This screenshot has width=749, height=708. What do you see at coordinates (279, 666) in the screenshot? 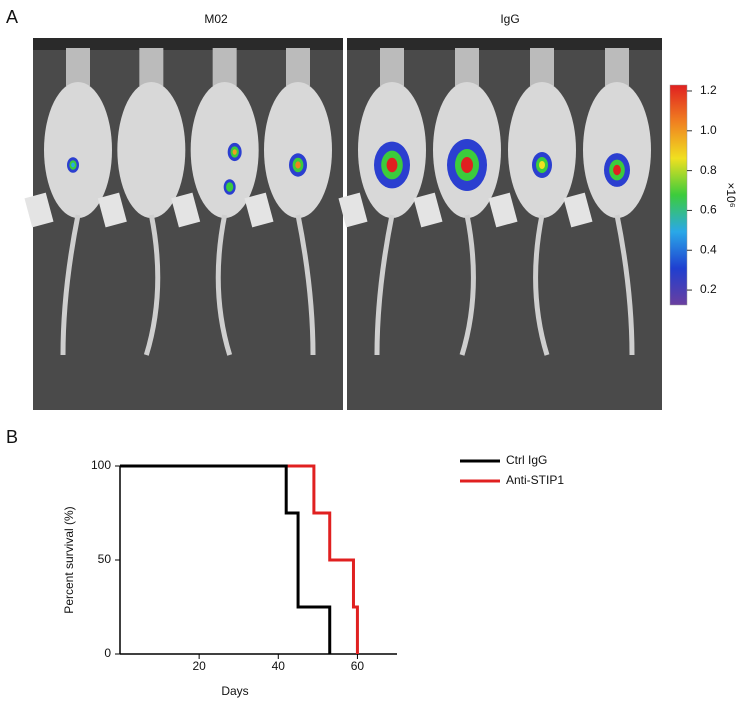
I see `x-tick-label: 40` at bounding box center [279, 666].